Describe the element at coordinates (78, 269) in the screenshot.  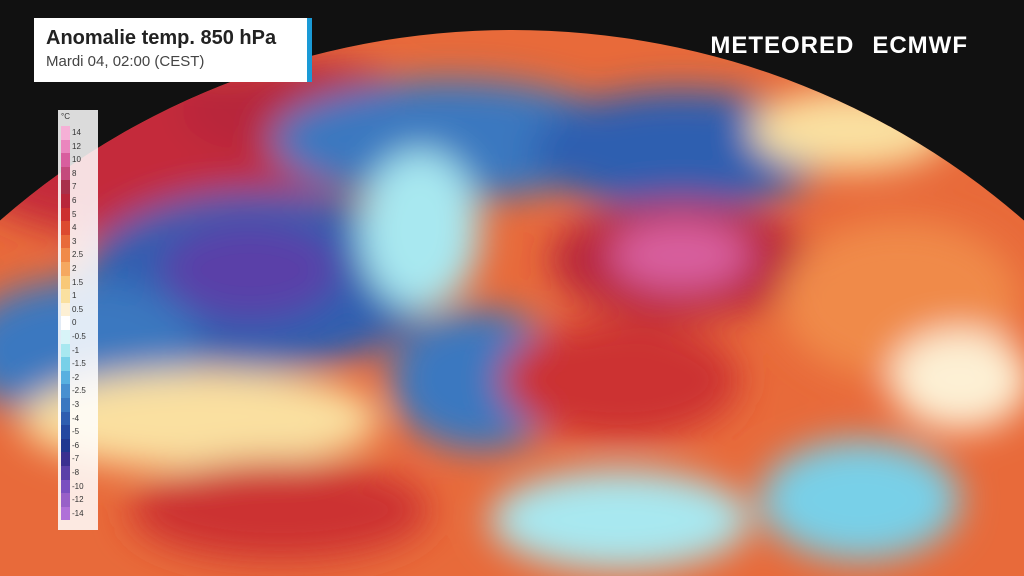
I see `legend-row: 2` at that location.